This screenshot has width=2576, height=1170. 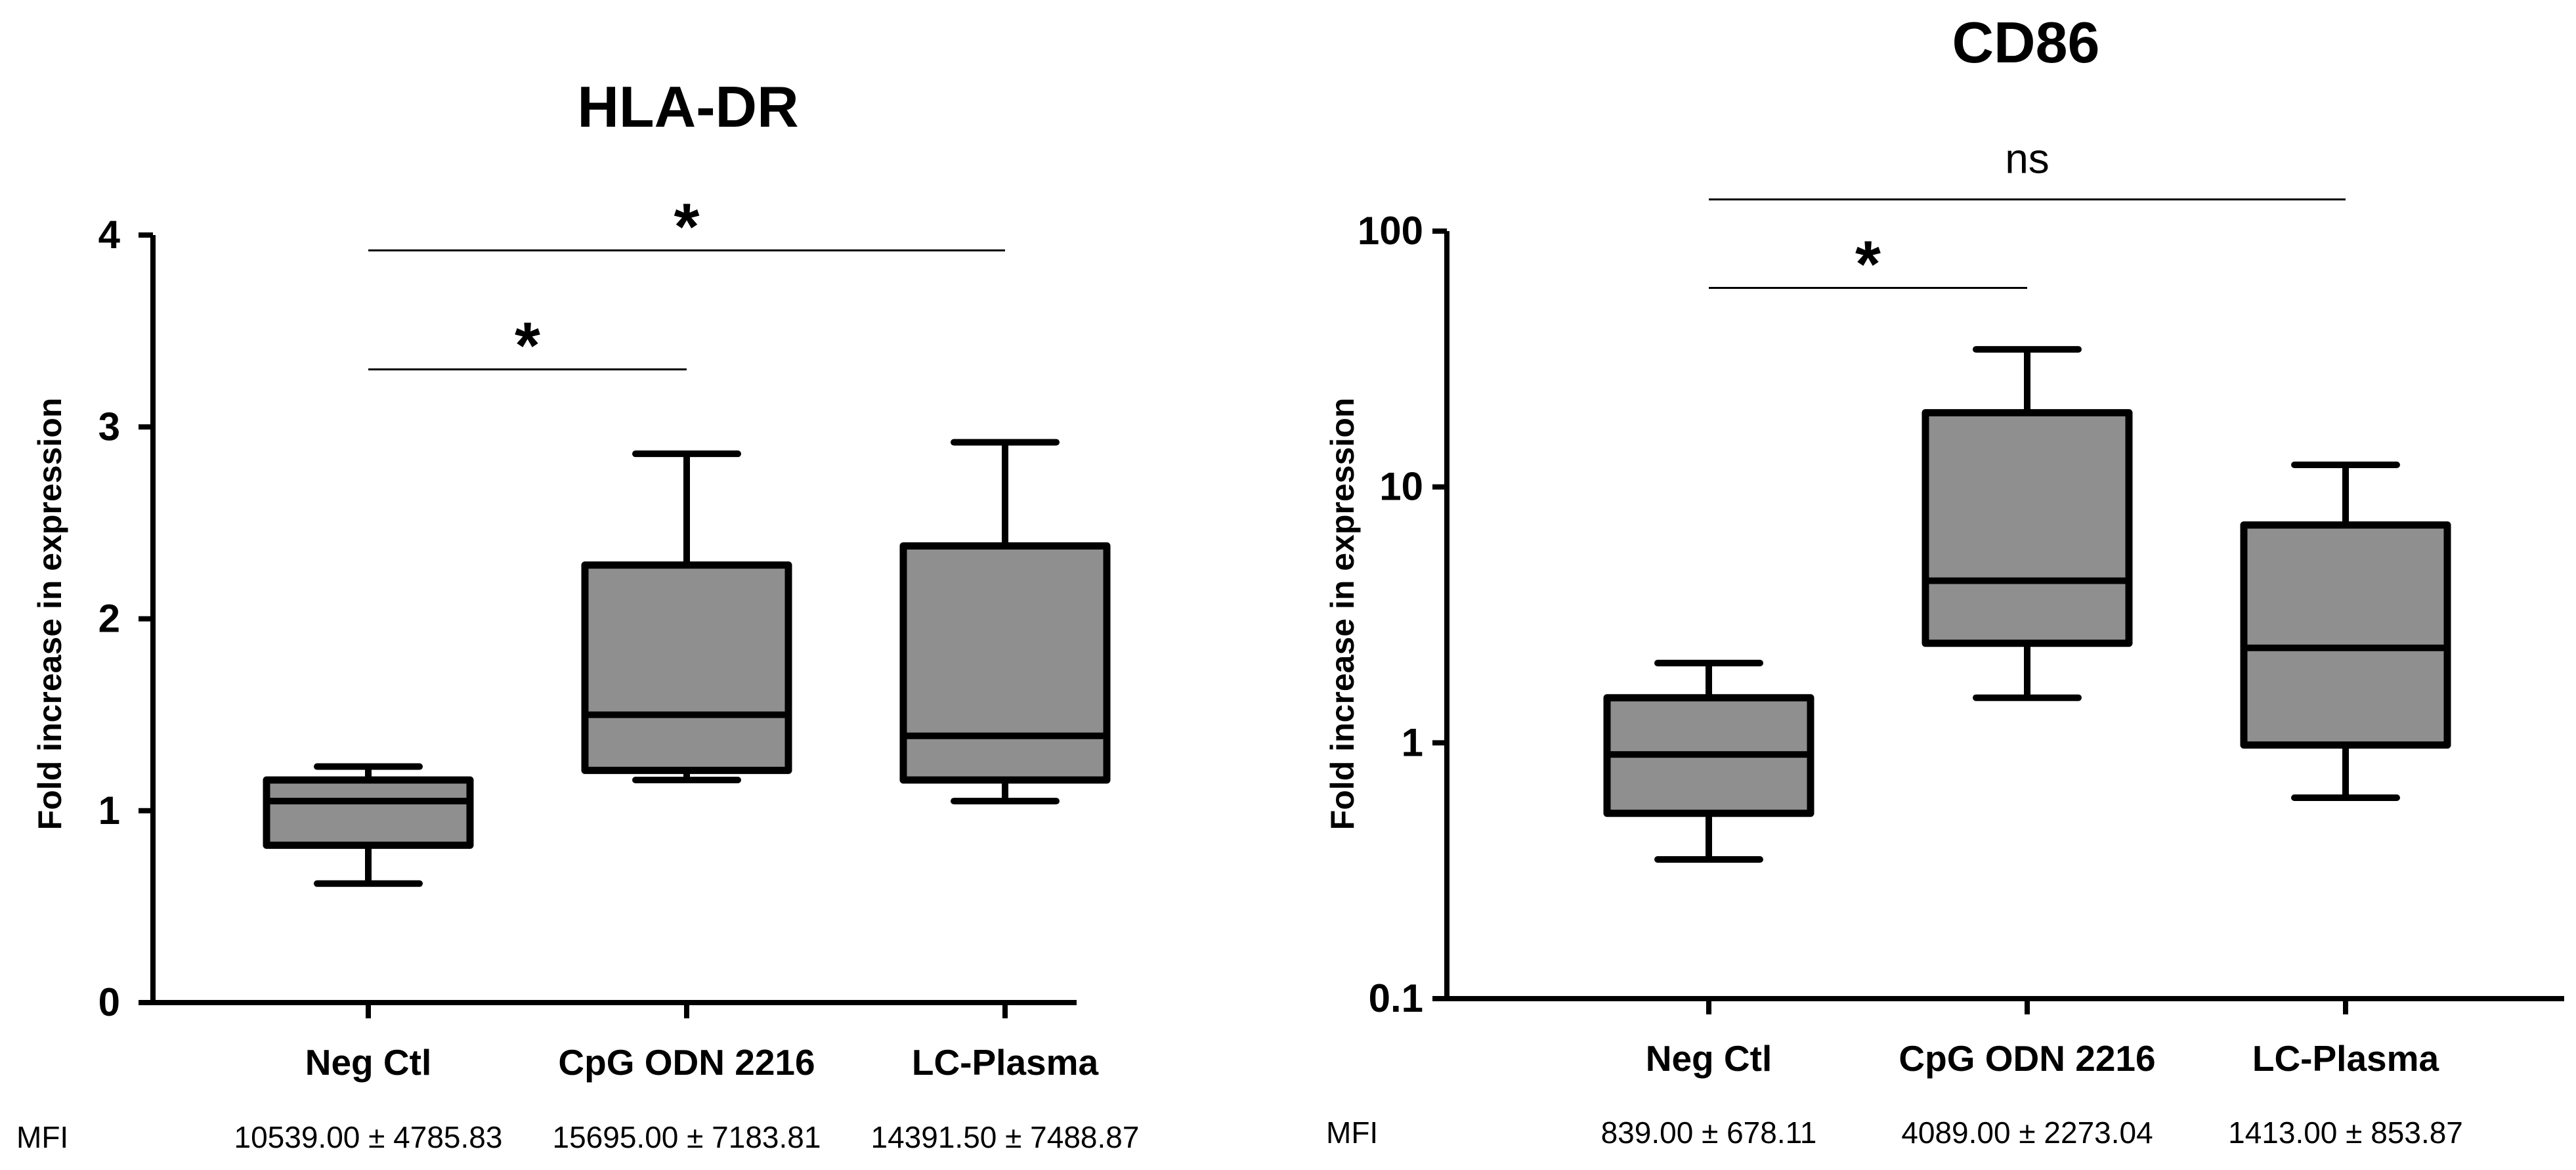 I want to click on y-tick-label: 10, so click(x=1401, y=487).